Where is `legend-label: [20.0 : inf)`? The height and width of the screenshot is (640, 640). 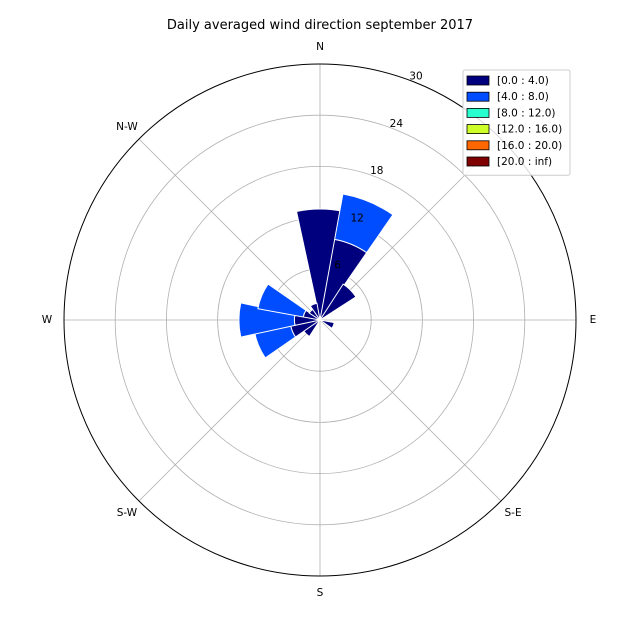
legend-label: [20.0 : inf) is located at coordinates (524, 162).